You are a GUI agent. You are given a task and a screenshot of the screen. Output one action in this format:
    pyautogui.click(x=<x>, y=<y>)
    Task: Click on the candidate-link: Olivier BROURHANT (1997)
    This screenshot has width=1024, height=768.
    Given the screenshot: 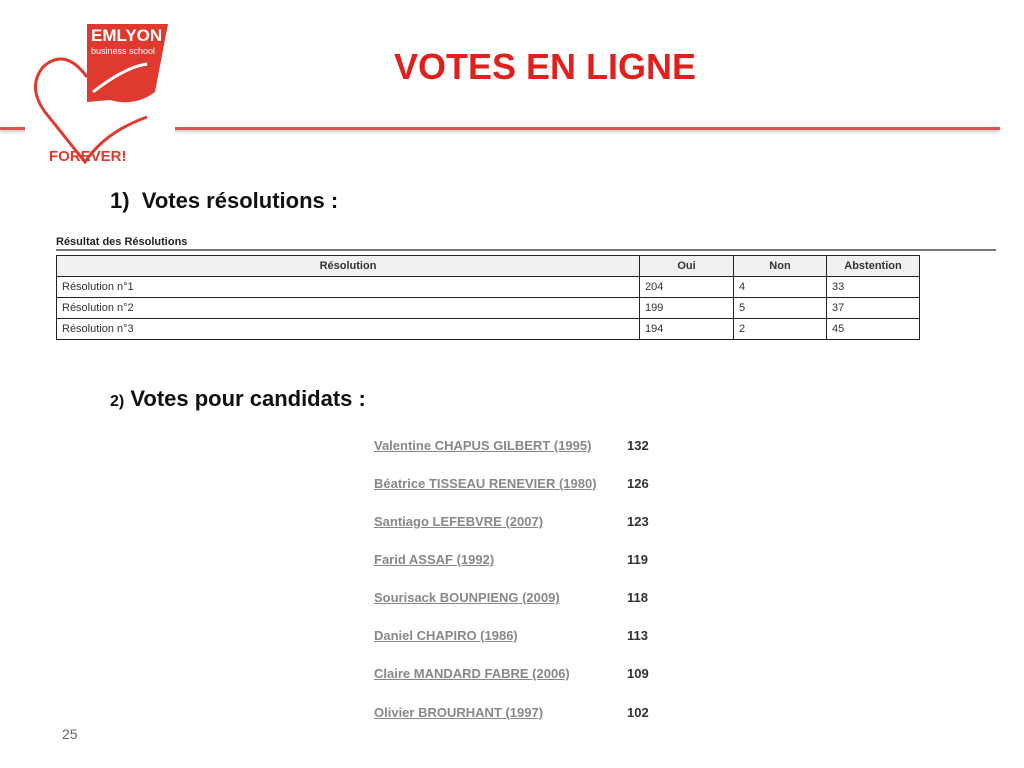 What is the action you would take?
    pyautogui.click(x=459, y=712)
    